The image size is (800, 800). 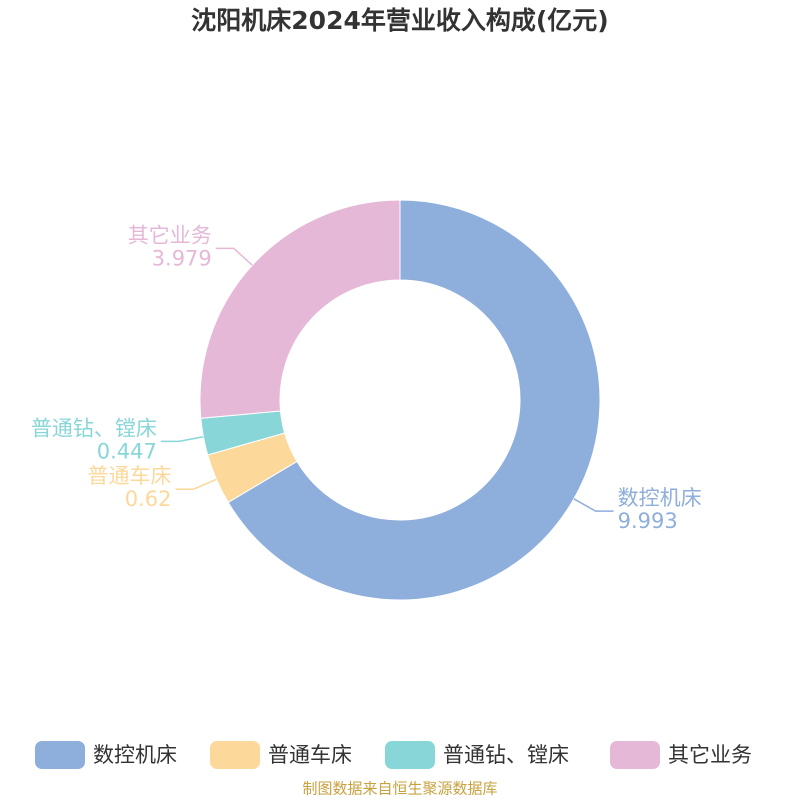 I want to click on value-label: 3.979, so click(x=182, y=258).